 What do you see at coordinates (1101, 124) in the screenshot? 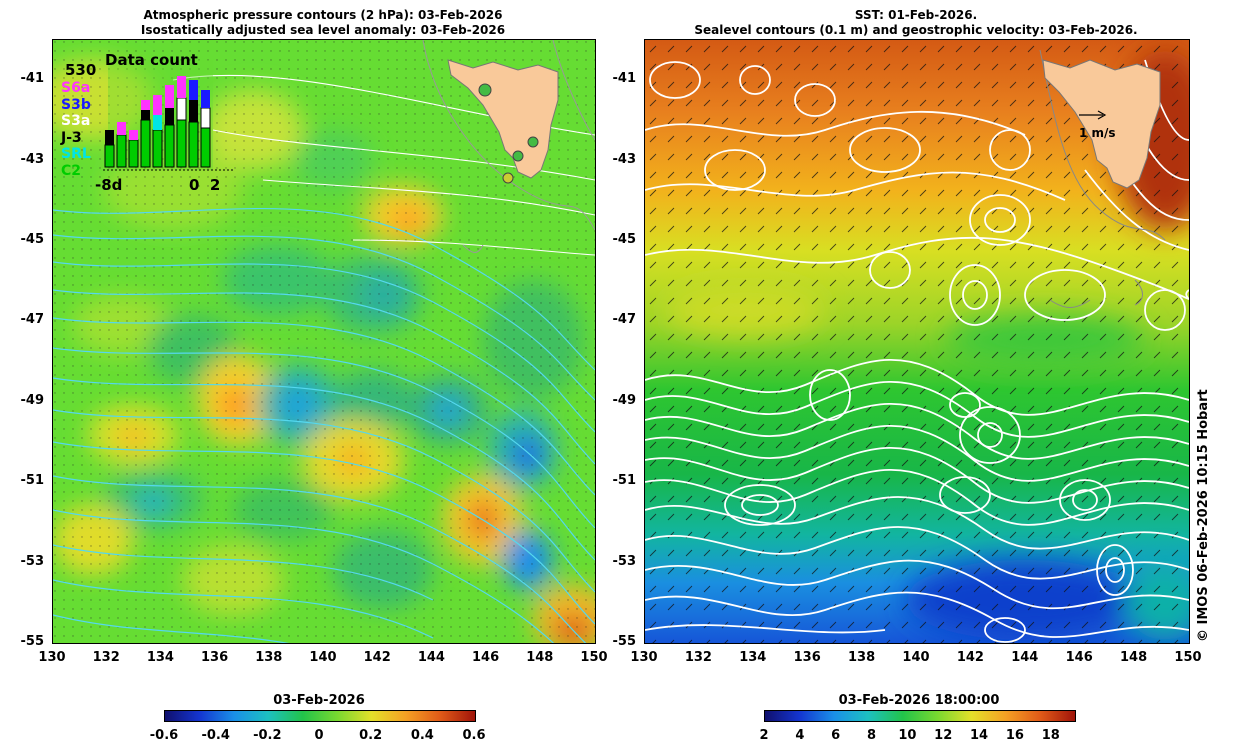
I see `tasmania-land-sst` at bounding box center [1101, 124].